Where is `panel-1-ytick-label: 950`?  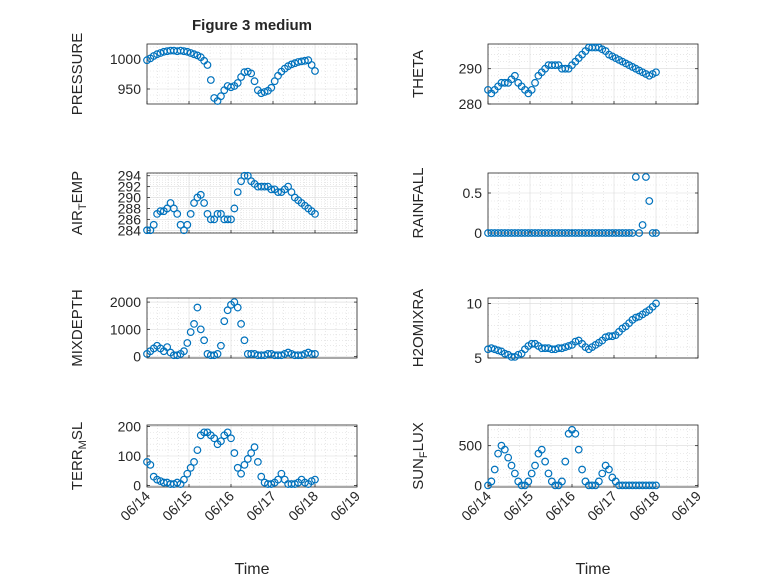
panel-1-ytick-label: 950 is located at coordinates (130, 89).